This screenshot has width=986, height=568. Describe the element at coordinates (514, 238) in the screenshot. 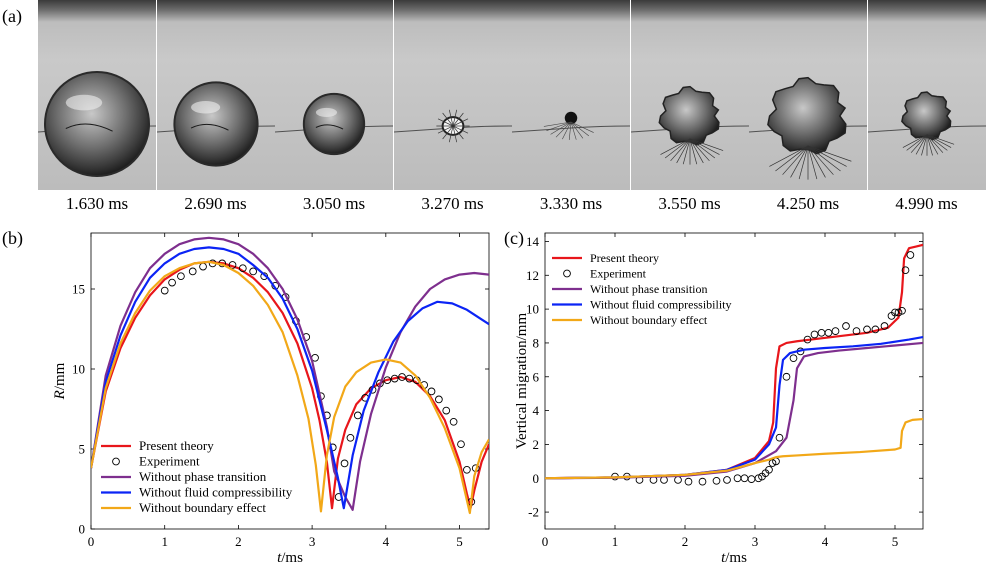

I see `panel-label-c: (c)` at that location.